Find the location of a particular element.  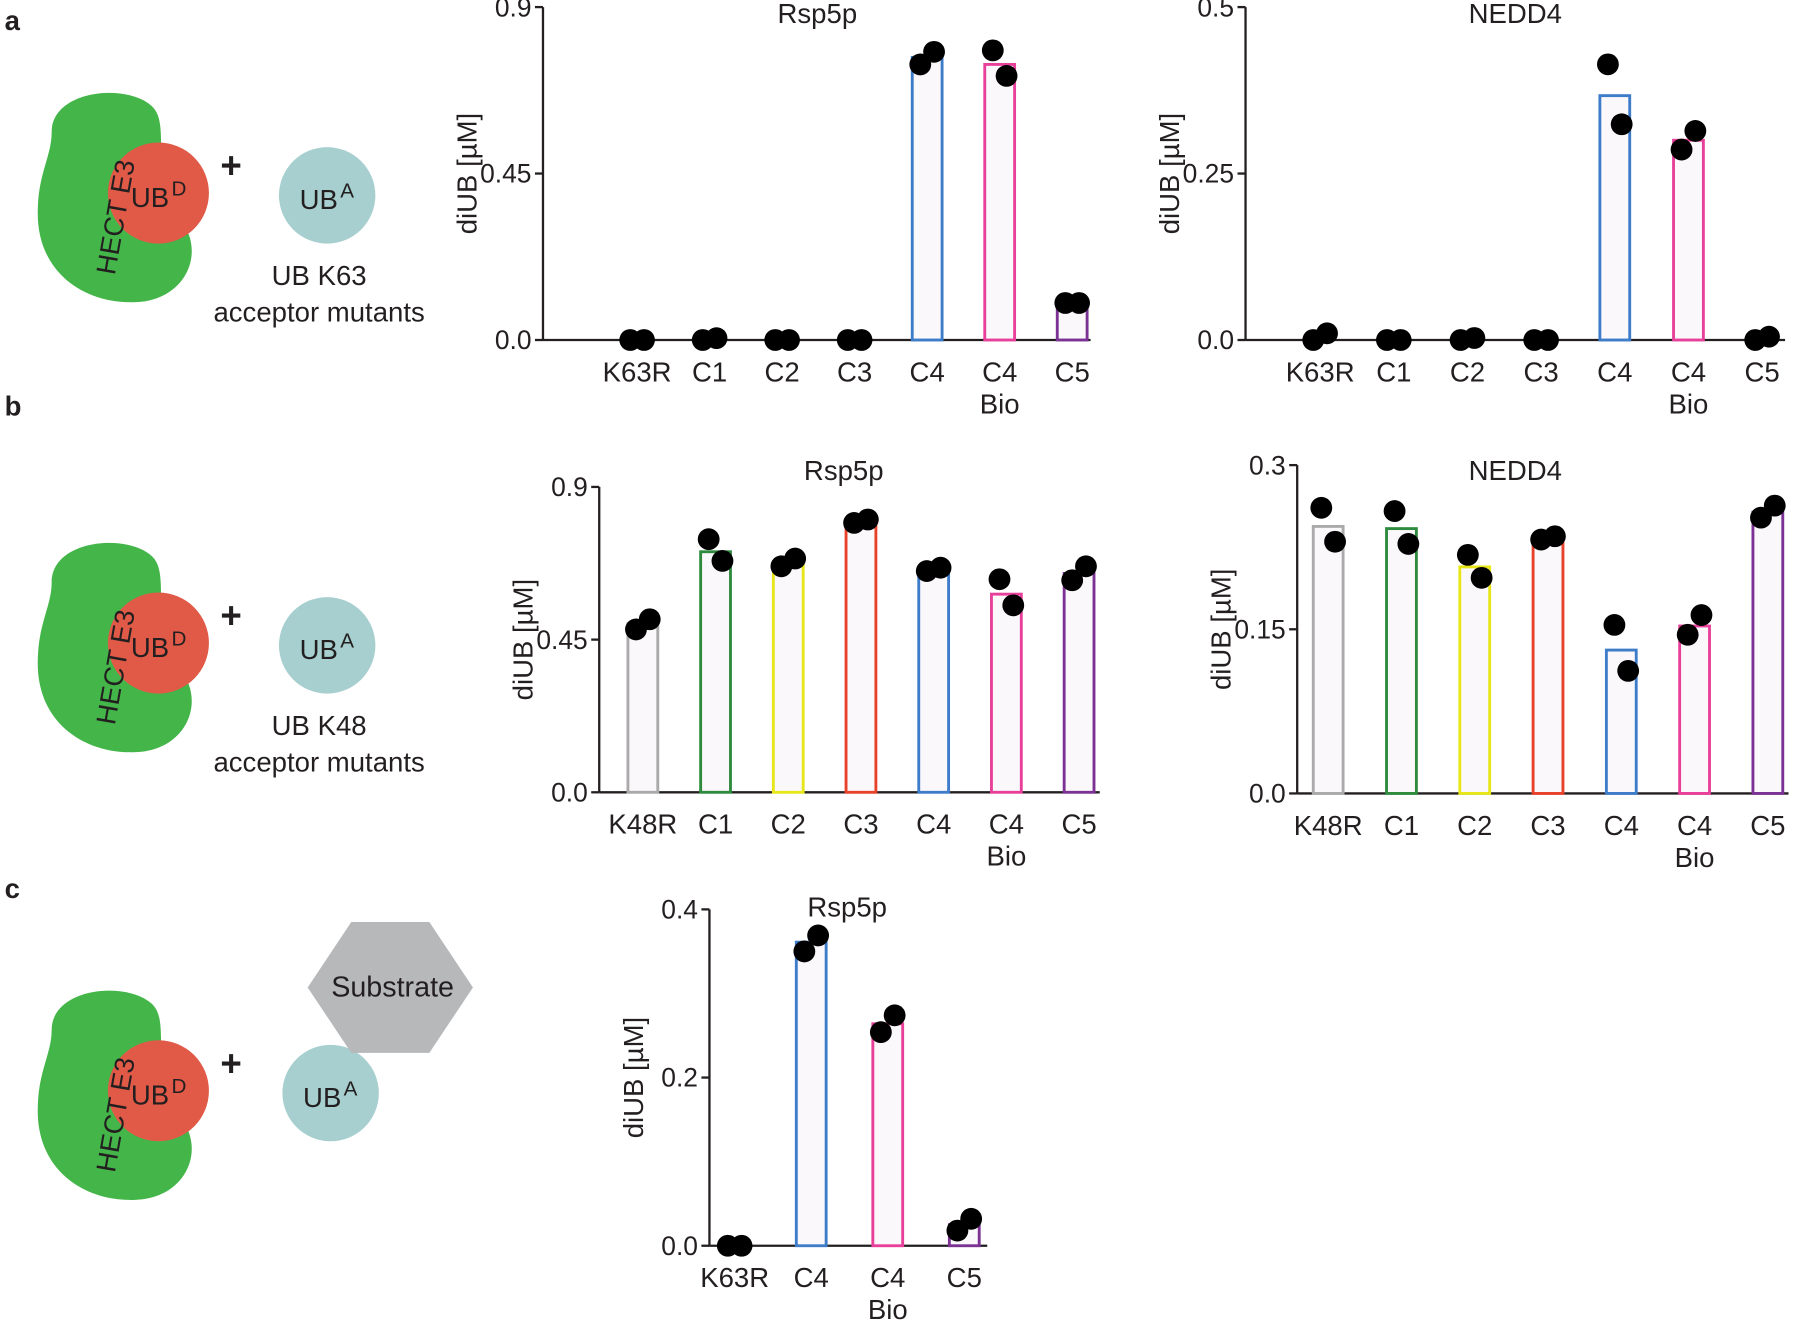

panel-label: b is located at coordinates (13, 406).